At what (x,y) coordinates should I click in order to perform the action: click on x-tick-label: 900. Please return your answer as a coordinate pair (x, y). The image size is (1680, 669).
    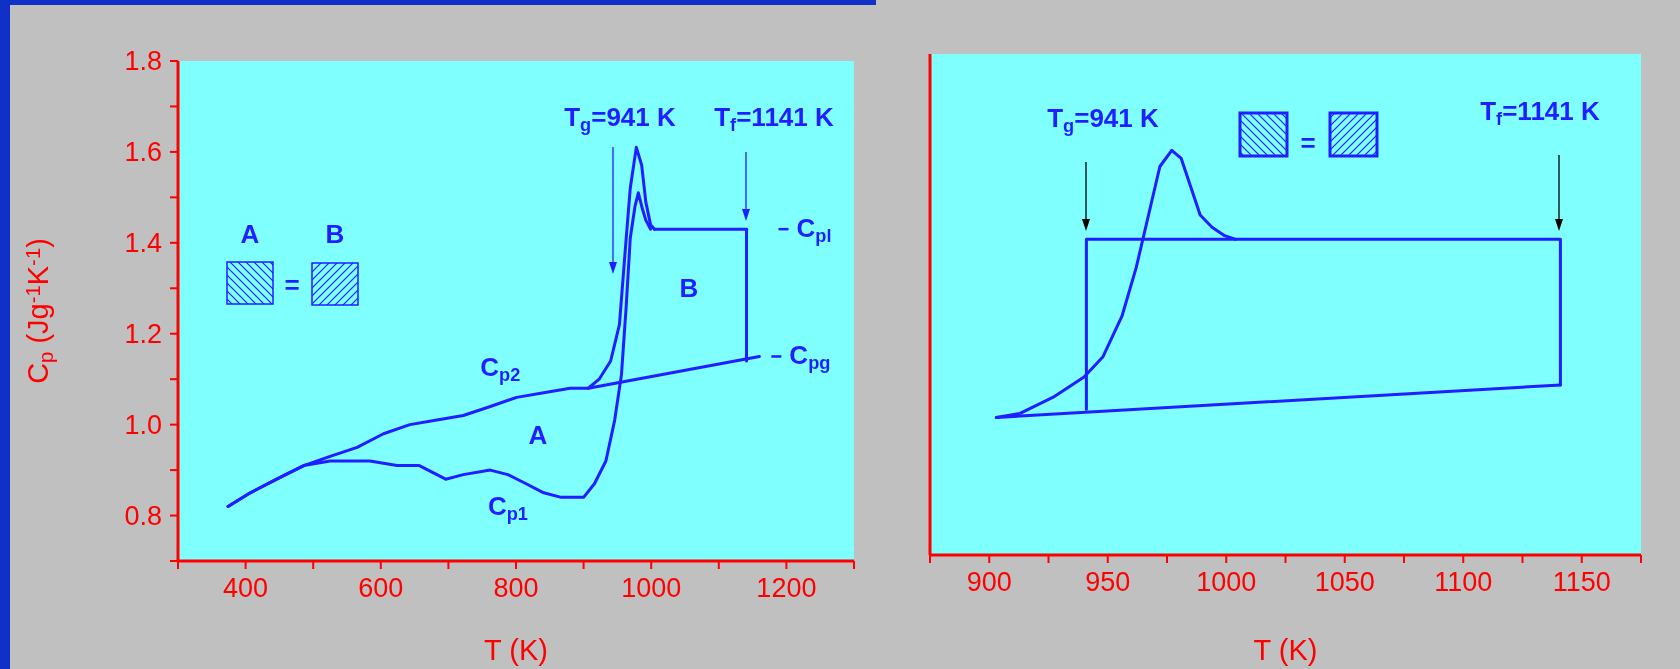
    Looking at the image, I should click on (989, 582).